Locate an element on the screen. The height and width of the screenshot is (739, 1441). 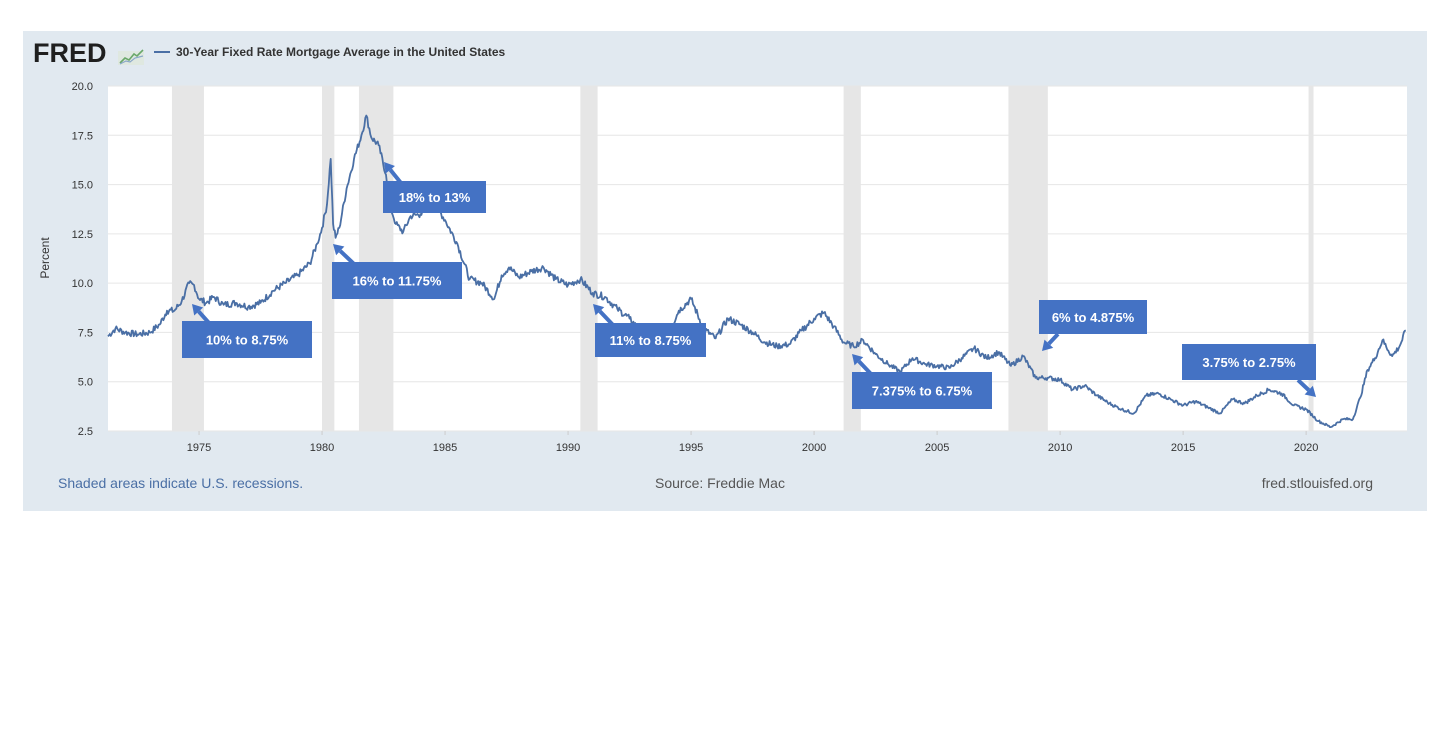
site-link: fred.stlouisfed.org is located at coordinates (1317, 483).